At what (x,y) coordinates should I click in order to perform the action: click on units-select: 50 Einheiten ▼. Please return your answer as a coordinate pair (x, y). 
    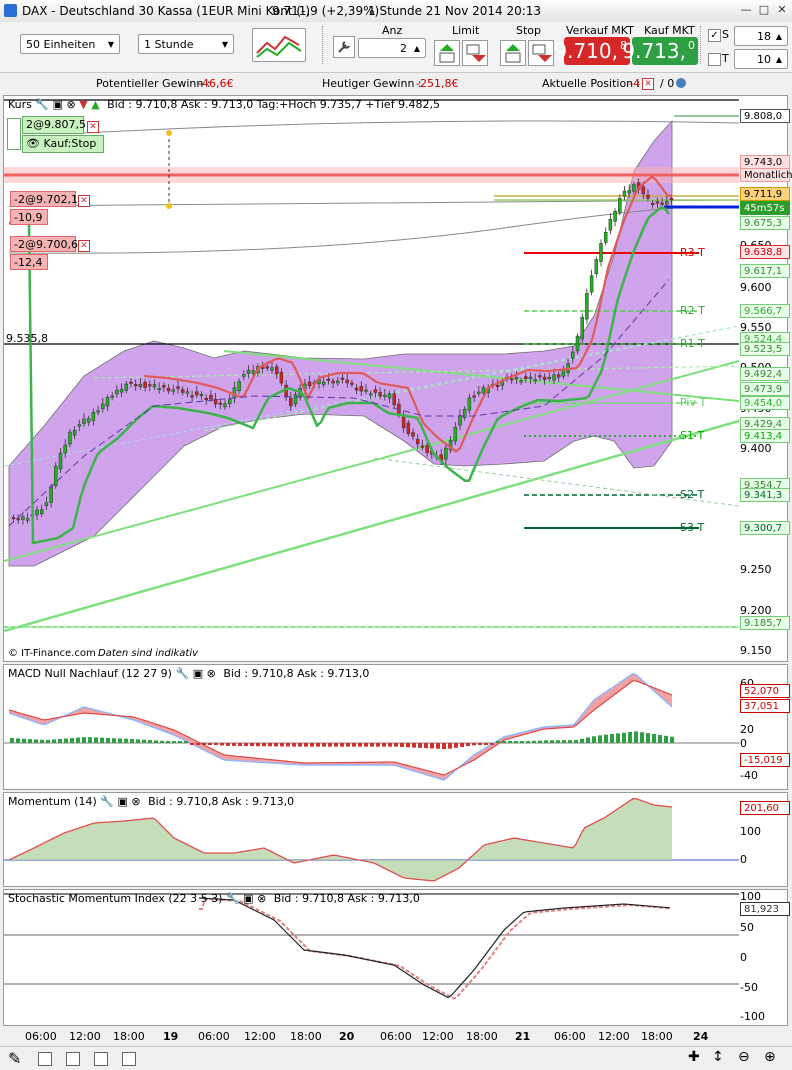
    Looking at the image, I should click on (70, 44).